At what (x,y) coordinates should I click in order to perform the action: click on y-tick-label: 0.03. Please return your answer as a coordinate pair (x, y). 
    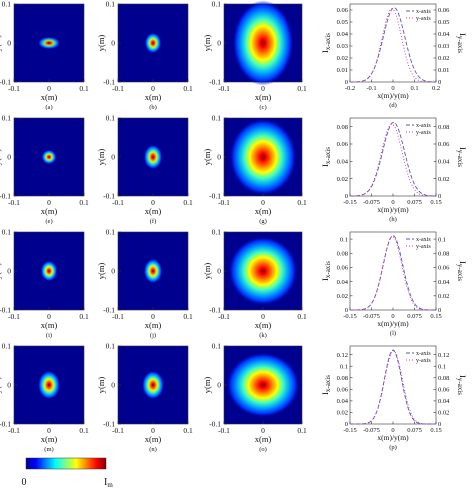
    Looking at the image, I should click on (342, 46).